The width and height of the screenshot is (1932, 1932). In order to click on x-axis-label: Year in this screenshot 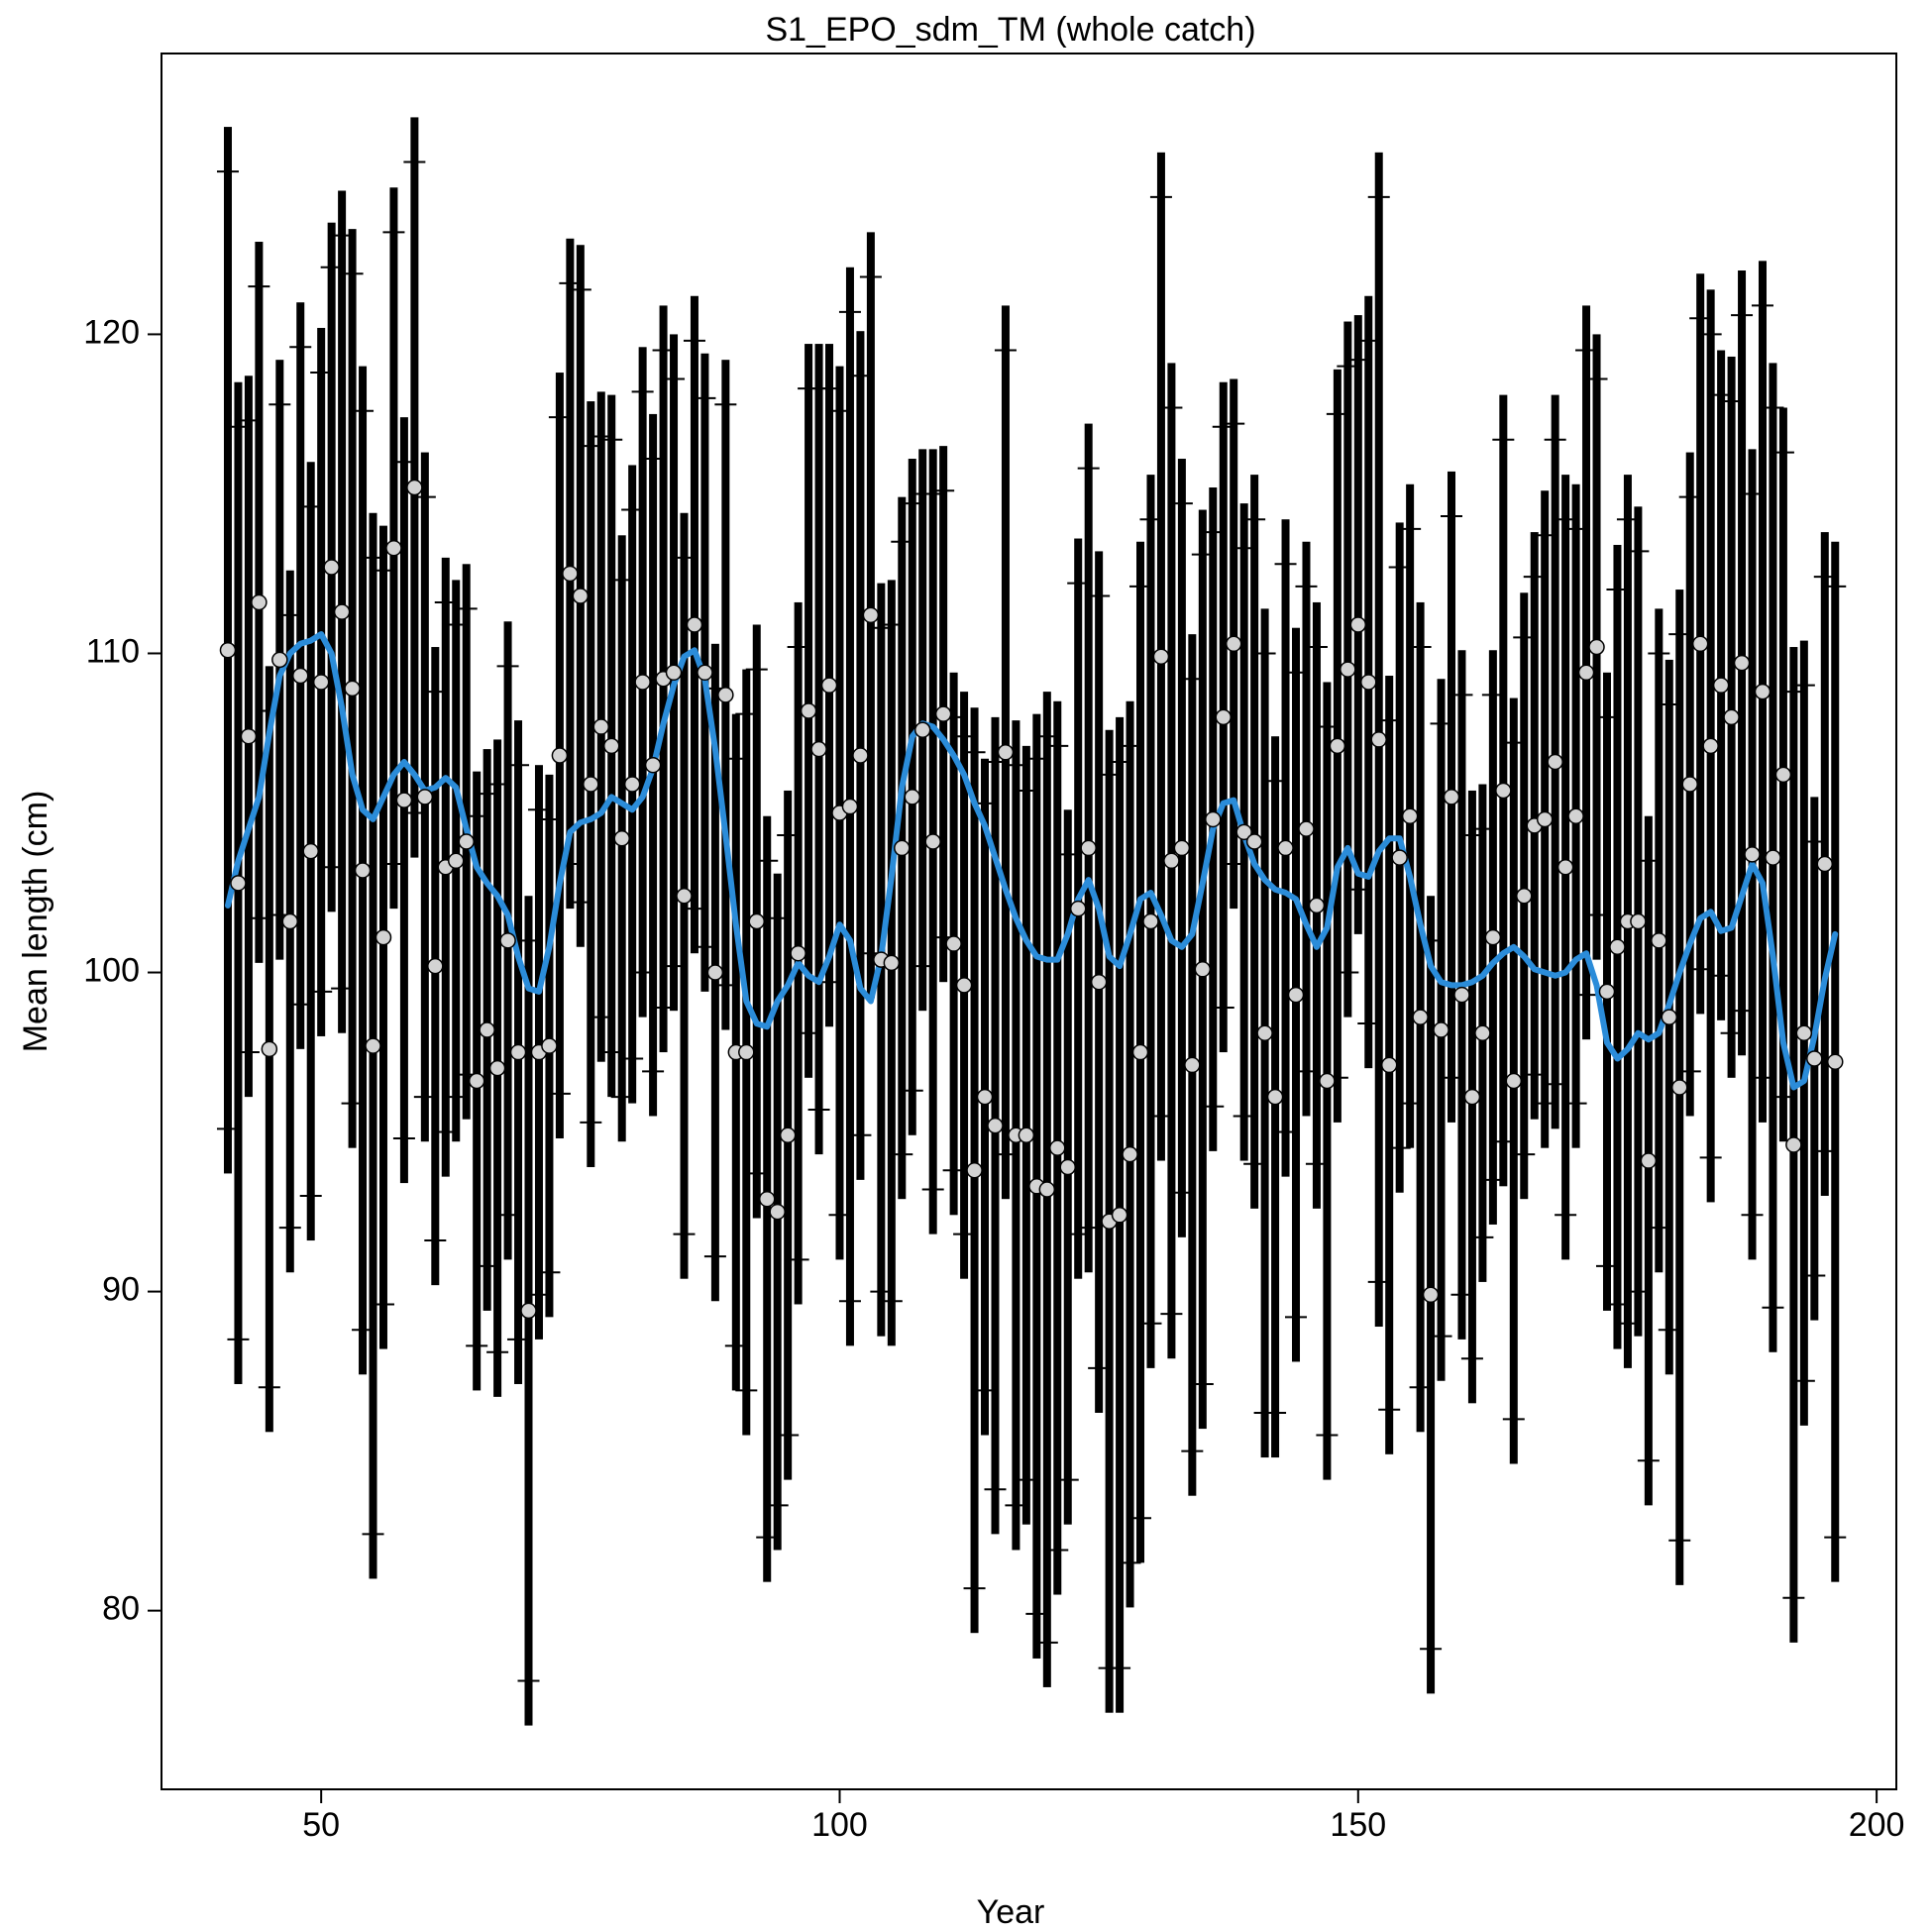, I will do `click(1011, 1912)`.